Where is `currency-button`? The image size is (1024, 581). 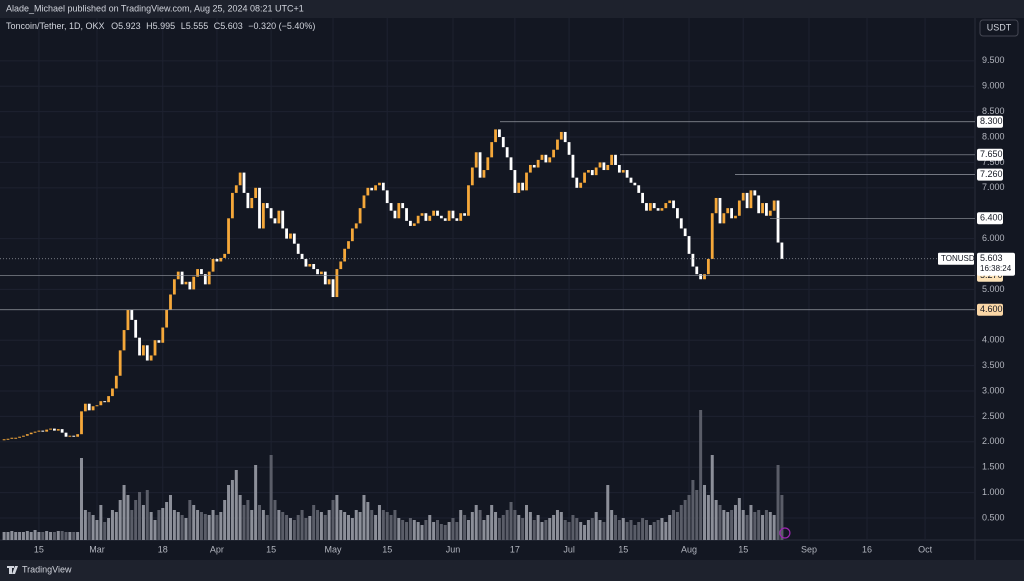
currency-button is located at coordinates (999, 28).